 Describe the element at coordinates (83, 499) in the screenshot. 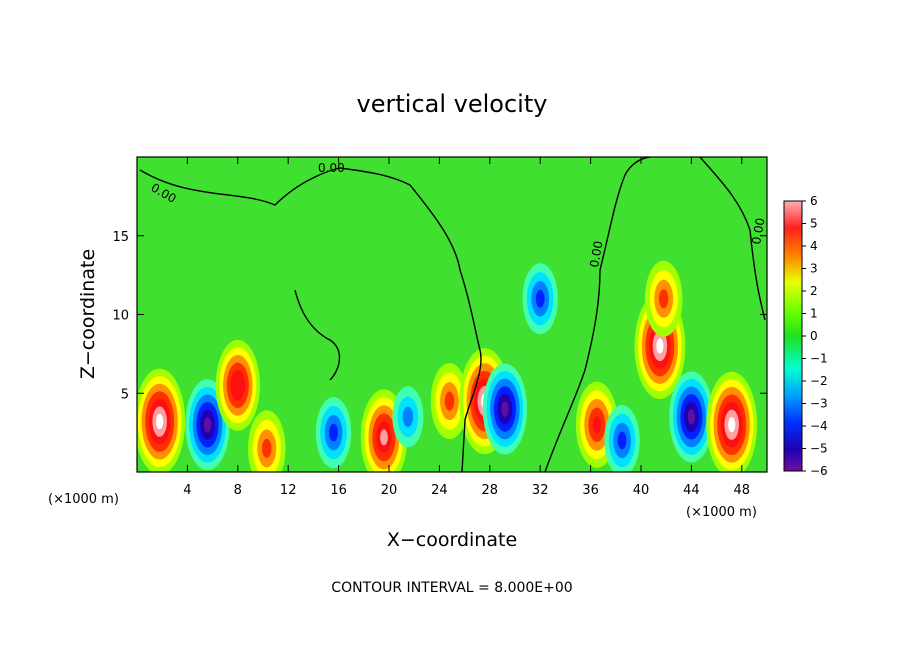

I see `x-unit-left: (×1000 m)` at that location.